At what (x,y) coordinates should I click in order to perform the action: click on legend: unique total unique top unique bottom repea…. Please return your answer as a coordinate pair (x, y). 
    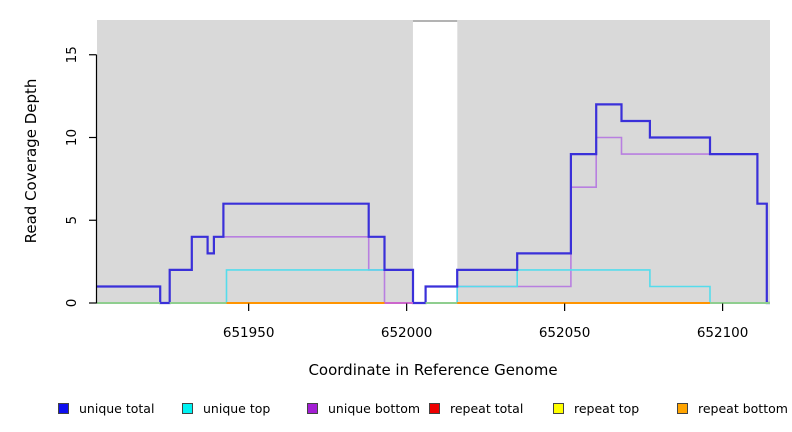
    Looking at the image, I should click on (396, 409).